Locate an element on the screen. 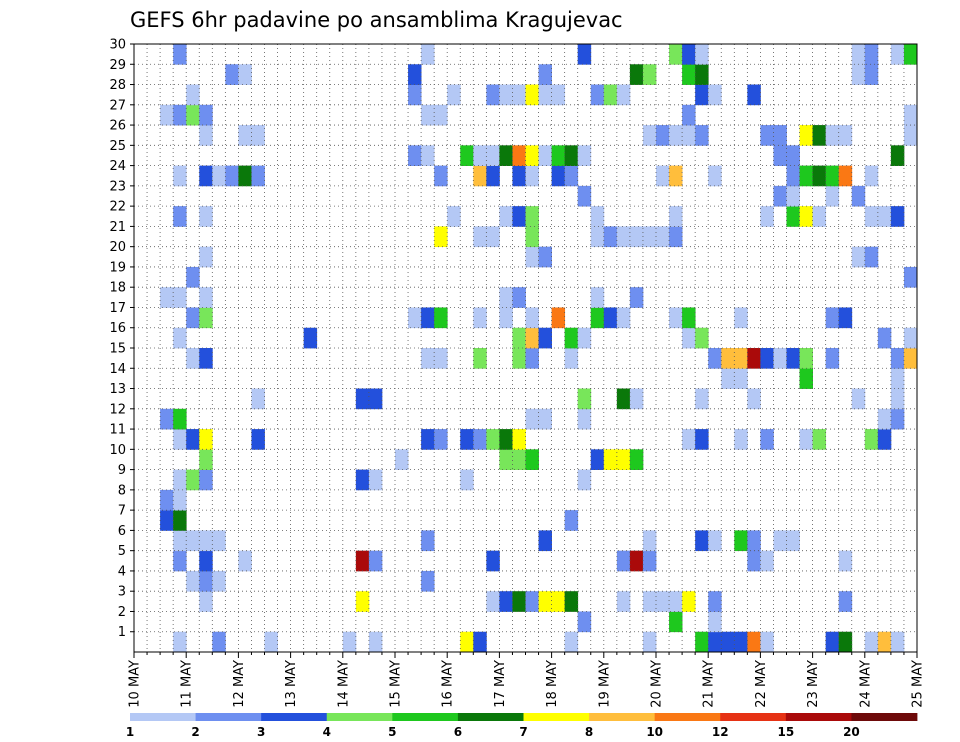 This screenshot has height=742, width=960. colorbar-label: 4 is located at coordinates (327, 732).